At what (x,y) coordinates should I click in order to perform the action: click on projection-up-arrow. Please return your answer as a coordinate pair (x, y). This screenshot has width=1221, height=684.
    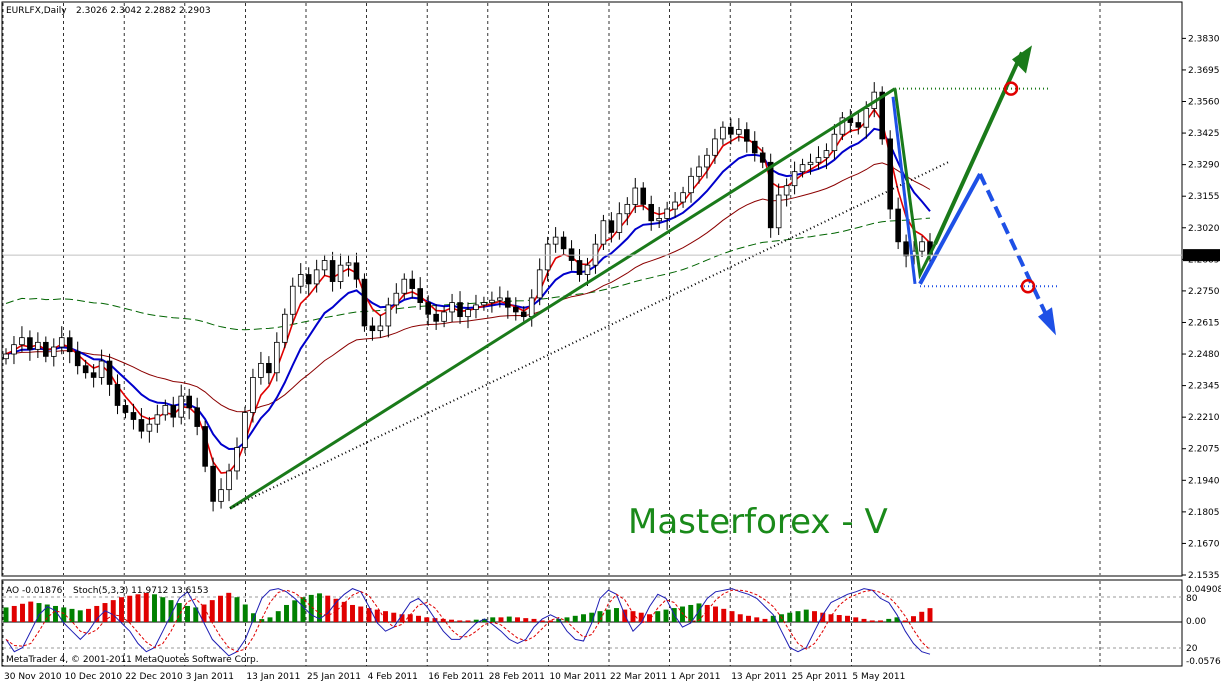
    Looking at the image, I should click on (978, 148).